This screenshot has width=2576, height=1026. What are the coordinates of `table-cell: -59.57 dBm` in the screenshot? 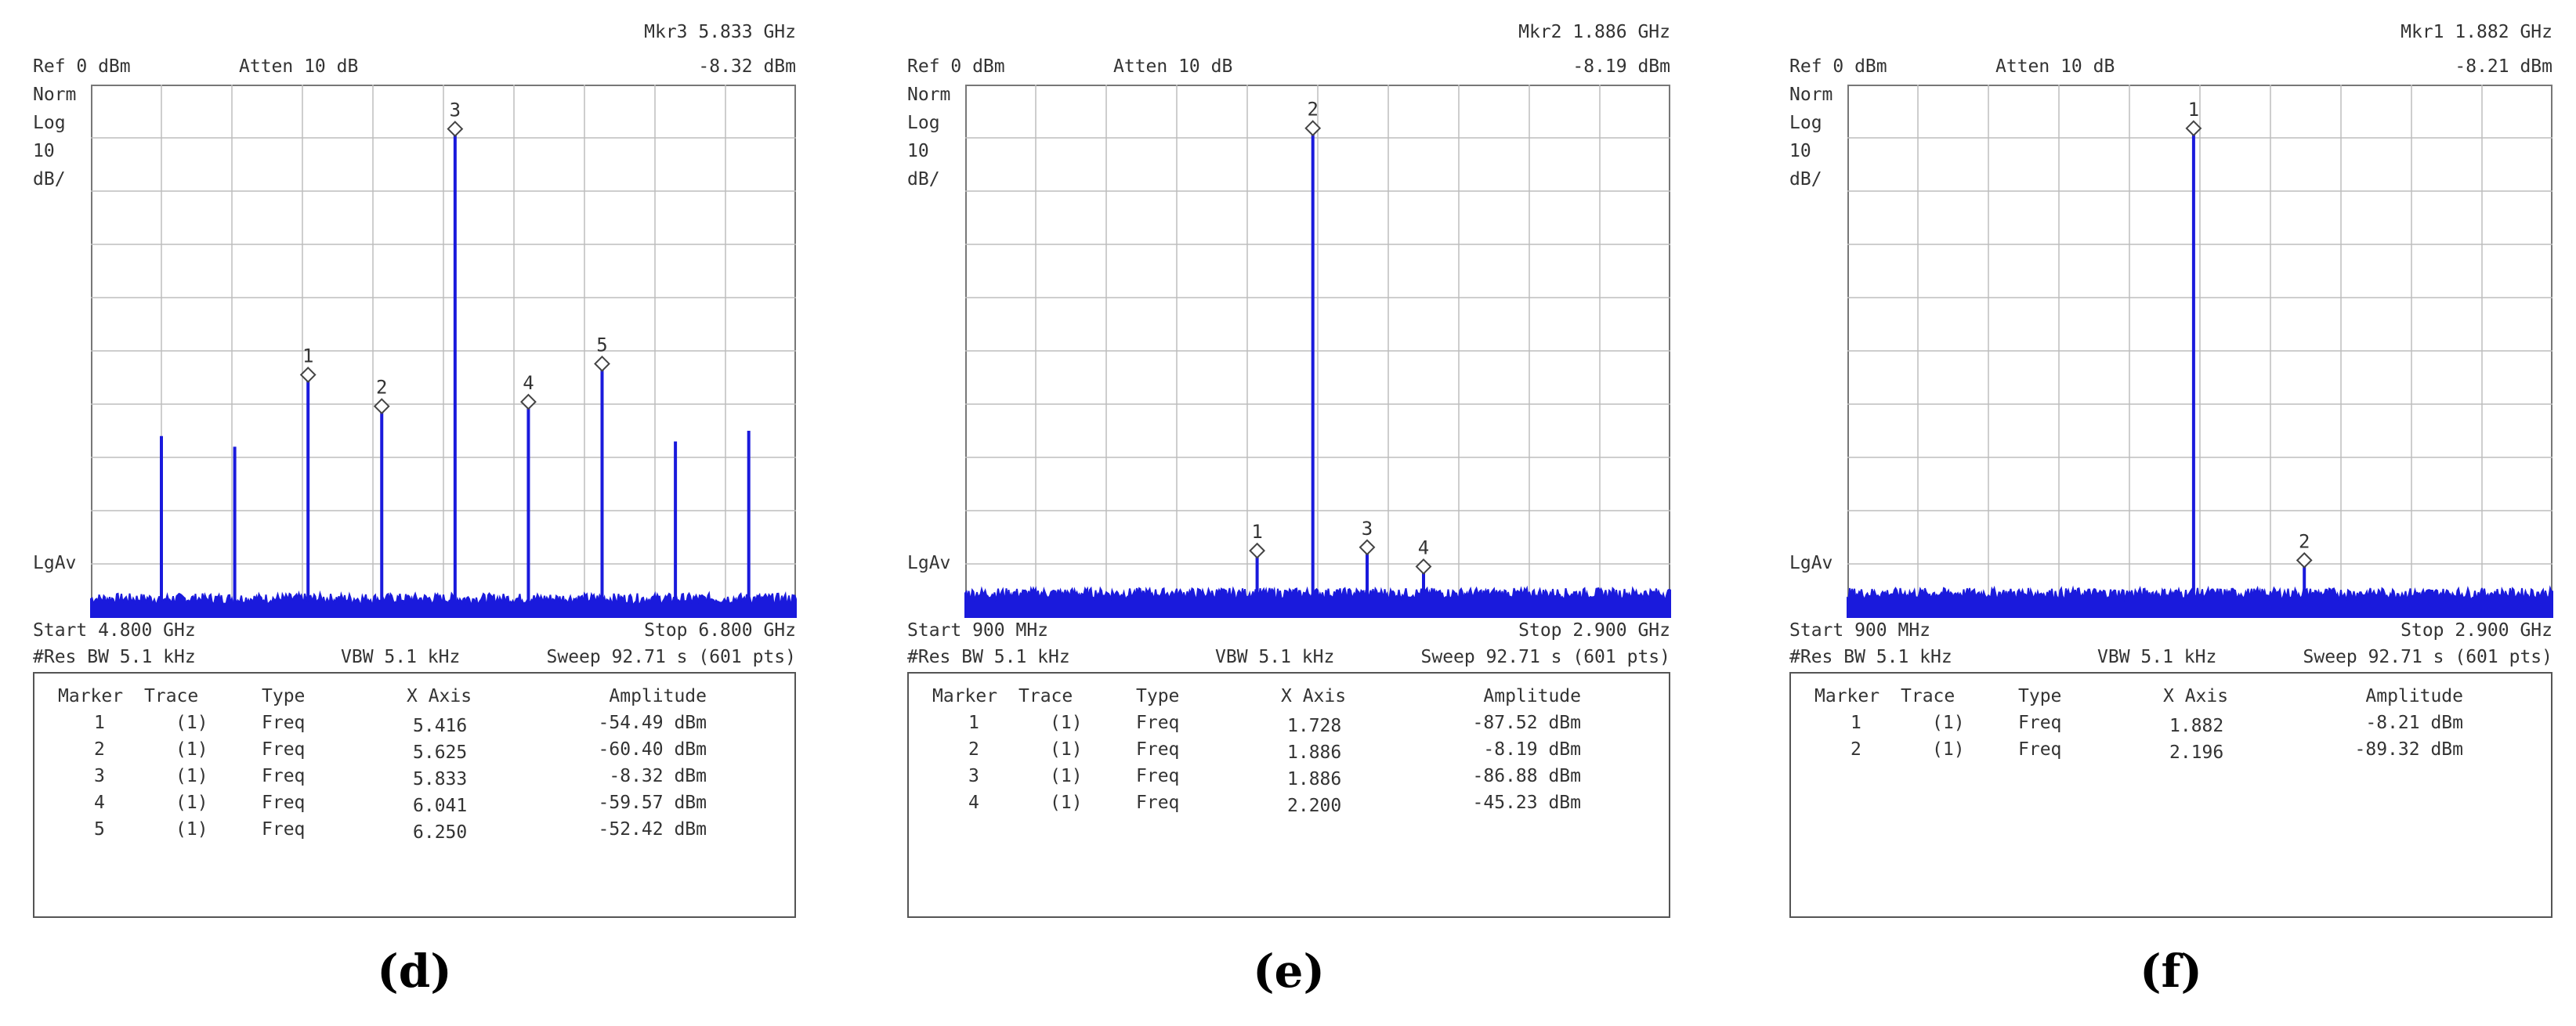 It's located at (652, 803).